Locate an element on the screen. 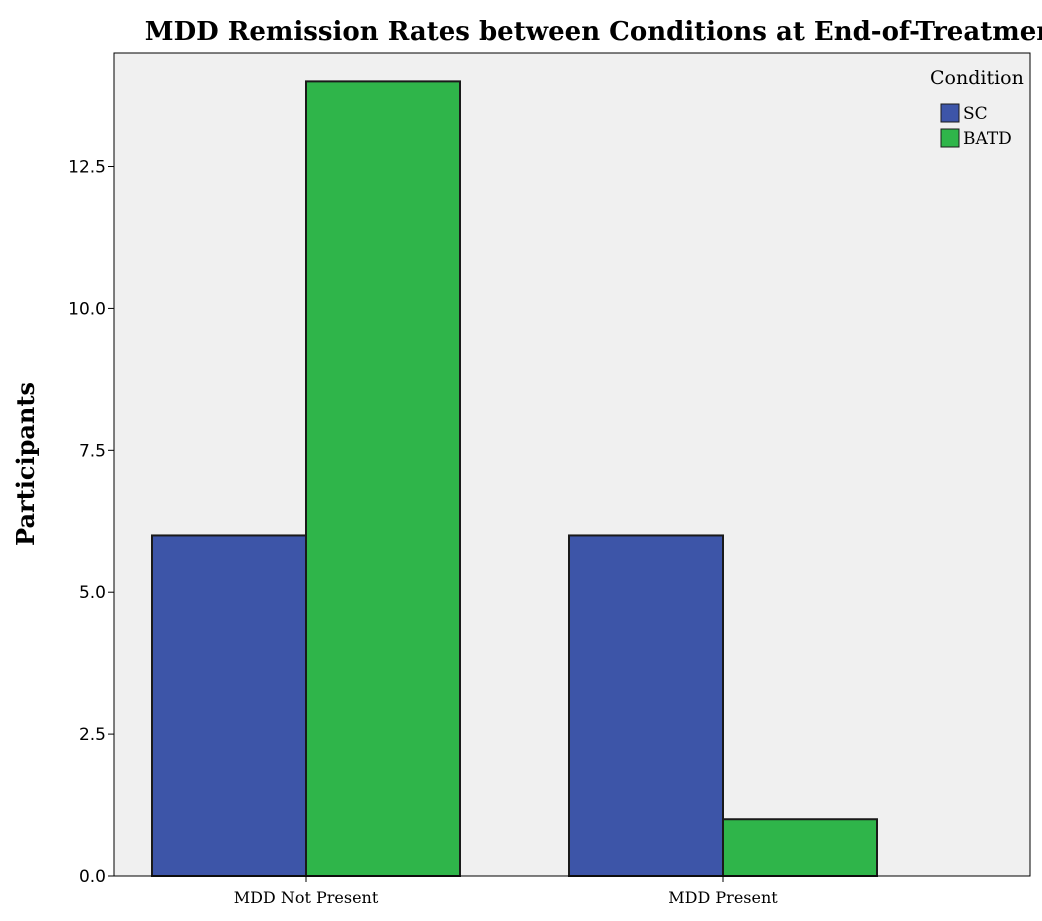  y-tick-label: 0.0 is located at coordinates (92, 877).